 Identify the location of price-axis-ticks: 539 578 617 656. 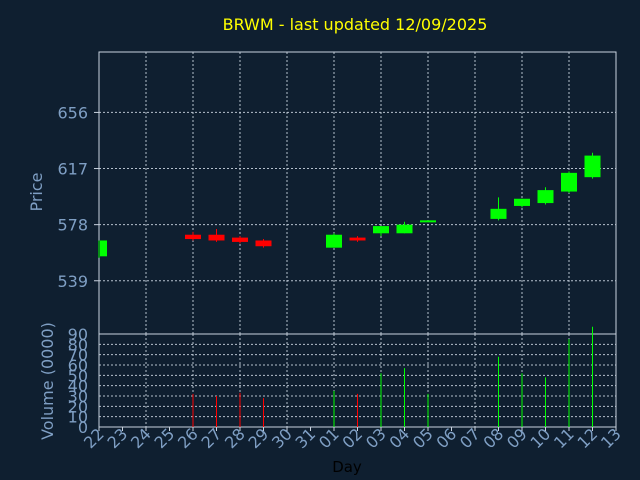
(78, 197).